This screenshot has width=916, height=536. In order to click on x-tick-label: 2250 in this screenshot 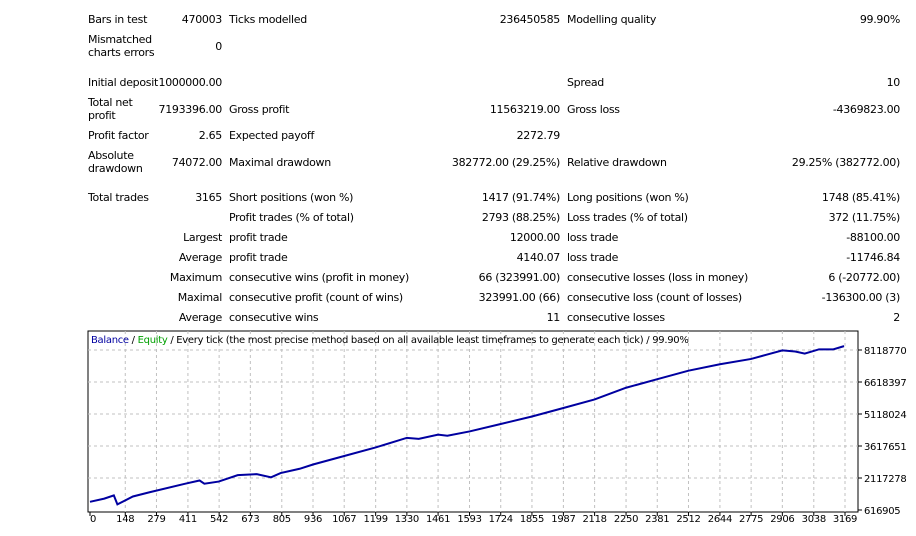, I will do `click(626, 519)`.